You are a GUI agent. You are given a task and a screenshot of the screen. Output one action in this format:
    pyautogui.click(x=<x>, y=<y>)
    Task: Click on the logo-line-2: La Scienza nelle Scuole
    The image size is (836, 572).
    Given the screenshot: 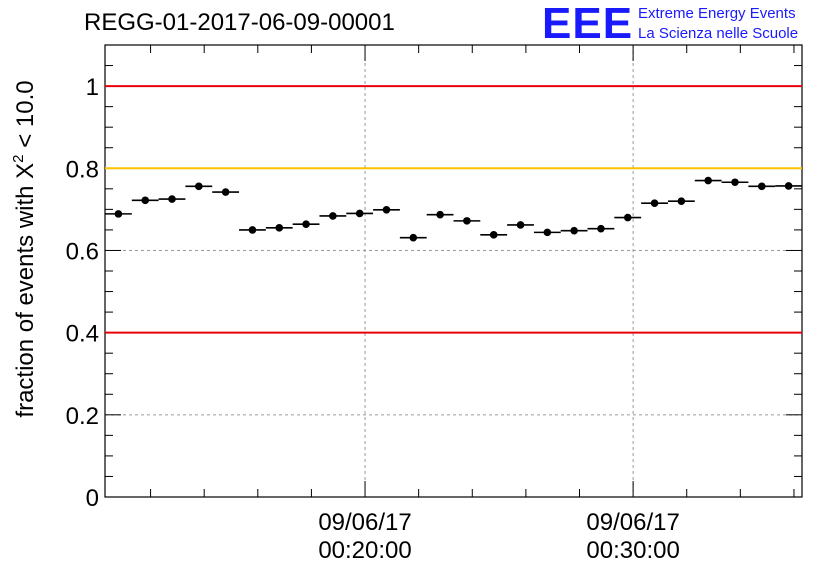 What is the action you would take?
    pyautogui.click(x=718, y=33)
    